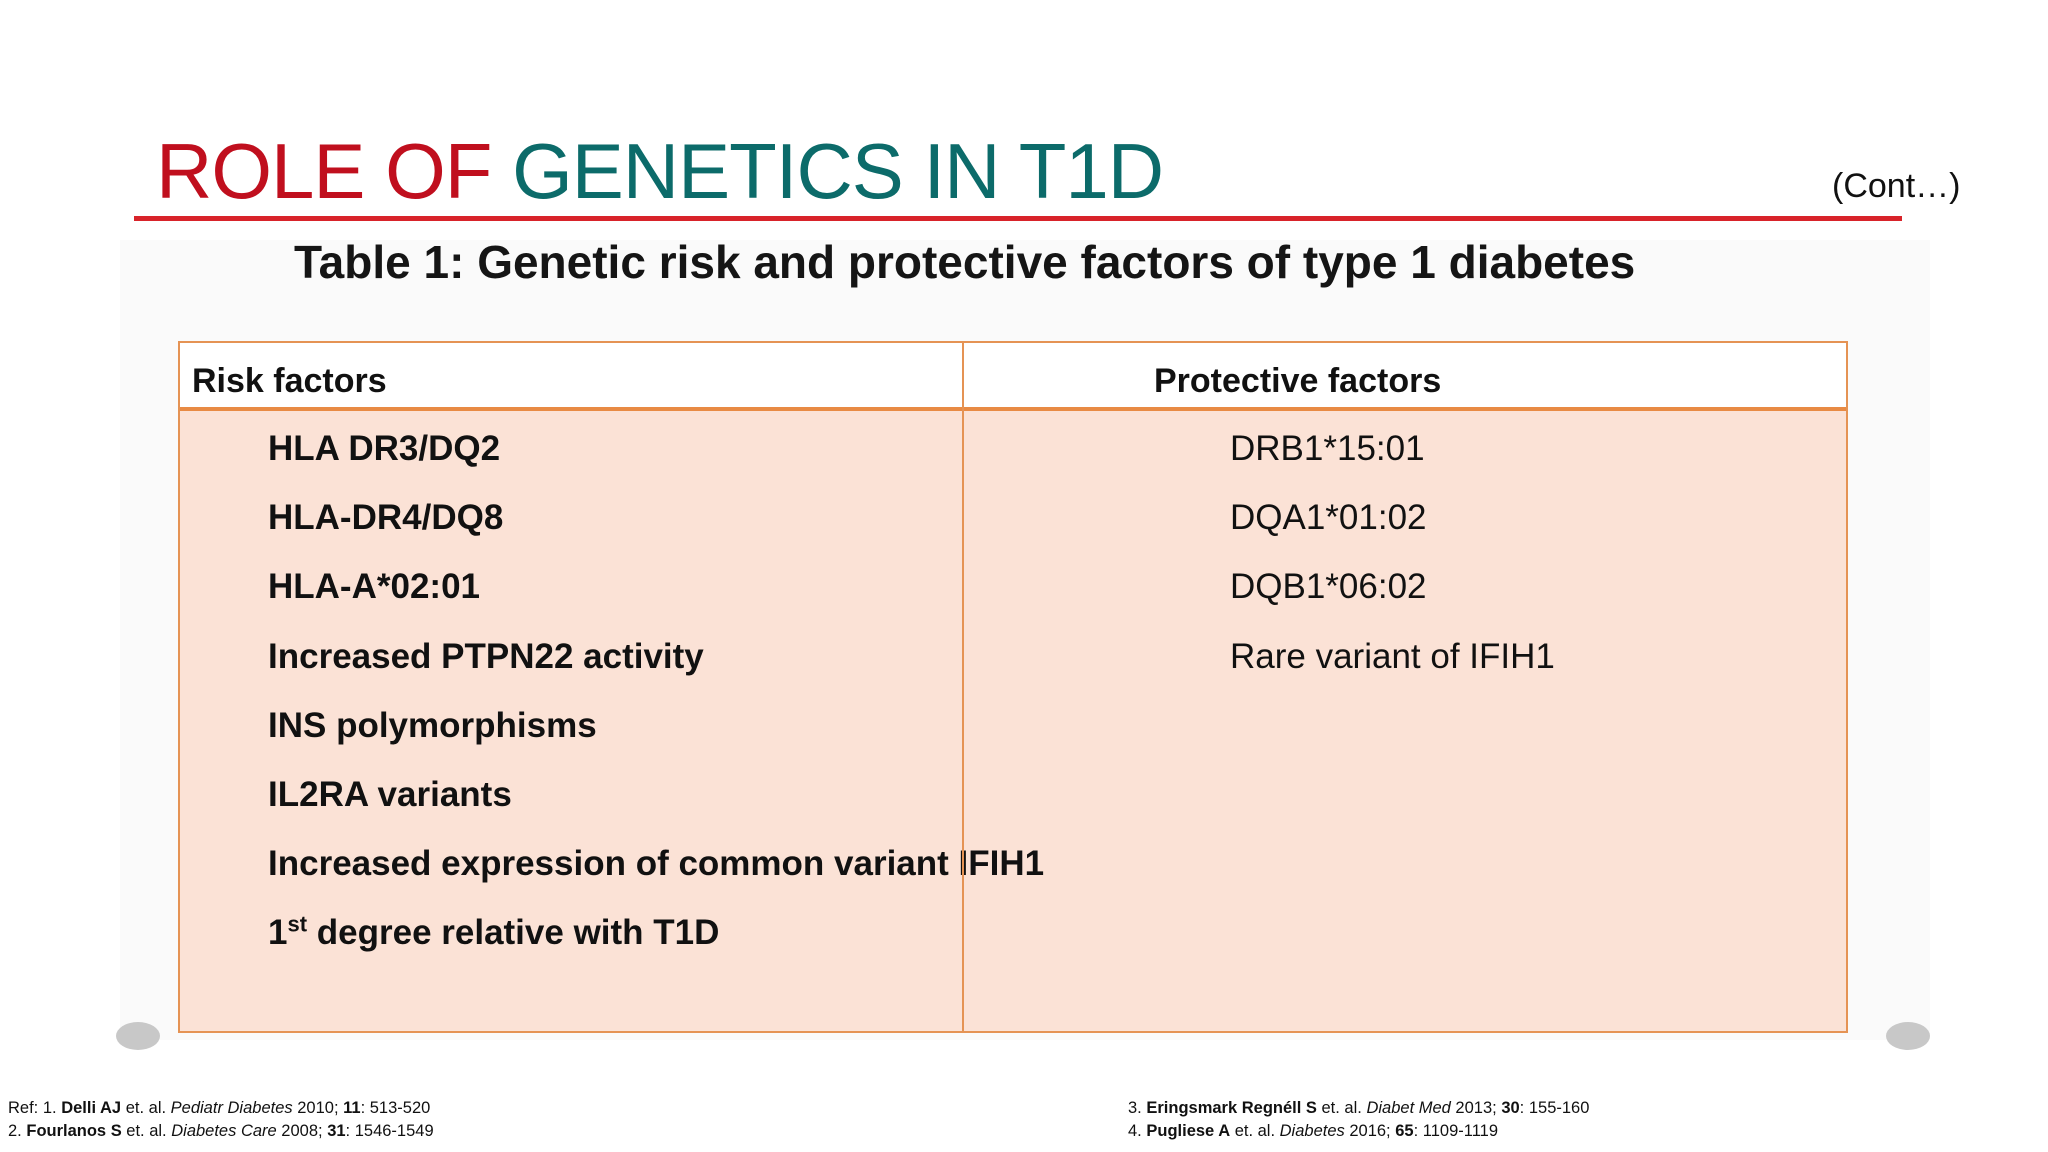 Image resolution: width=2048 pixels, height=1152 pixels. What do you see at coordinates (1476, 1108) in the screenshot?
I see `reference-year: 2013;` at bounding box center [1476, 1108].